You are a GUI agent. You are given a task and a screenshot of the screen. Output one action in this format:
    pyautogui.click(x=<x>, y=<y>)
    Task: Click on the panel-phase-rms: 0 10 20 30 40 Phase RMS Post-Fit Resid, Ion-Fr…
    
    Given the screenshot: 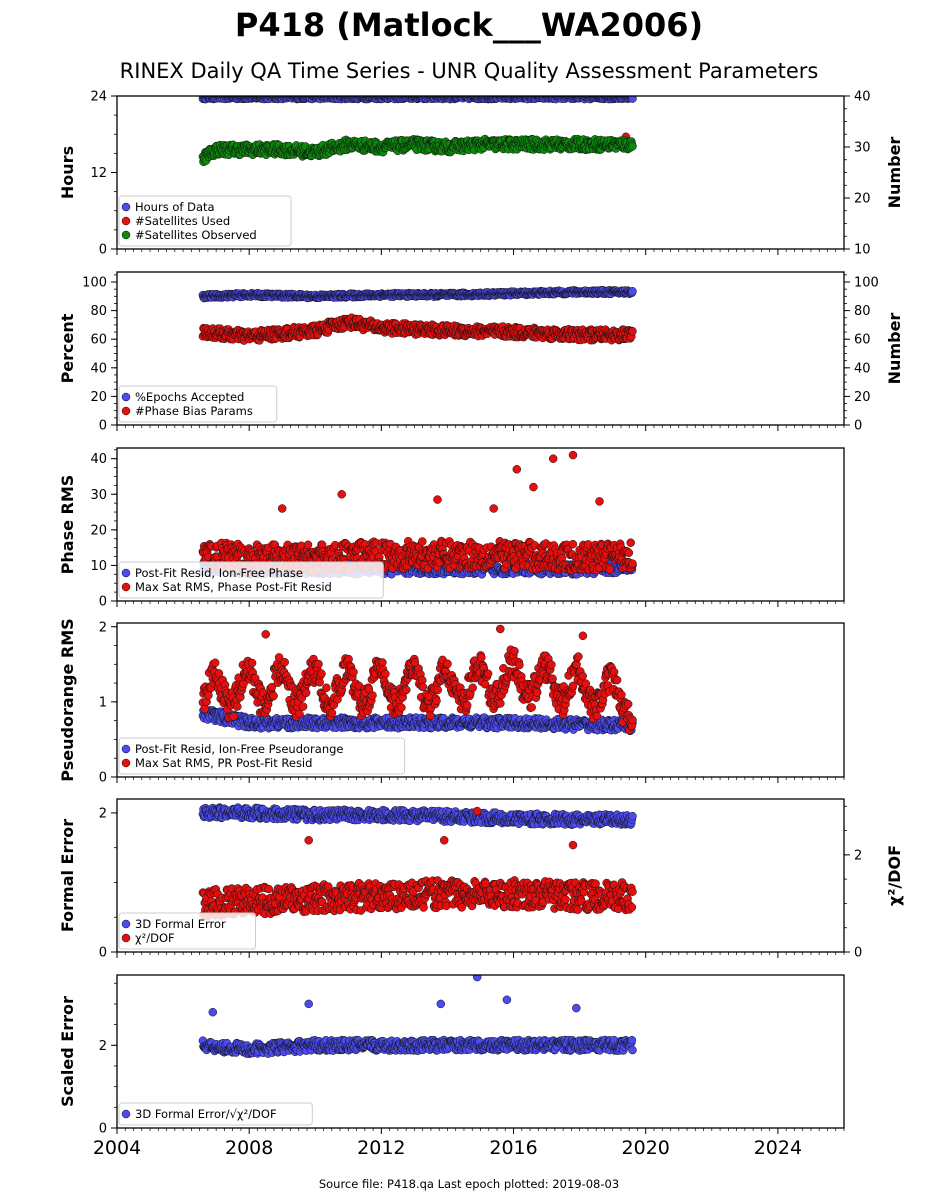 What is the action you would take?
    pyautogui.click(x=451, y=528)
    